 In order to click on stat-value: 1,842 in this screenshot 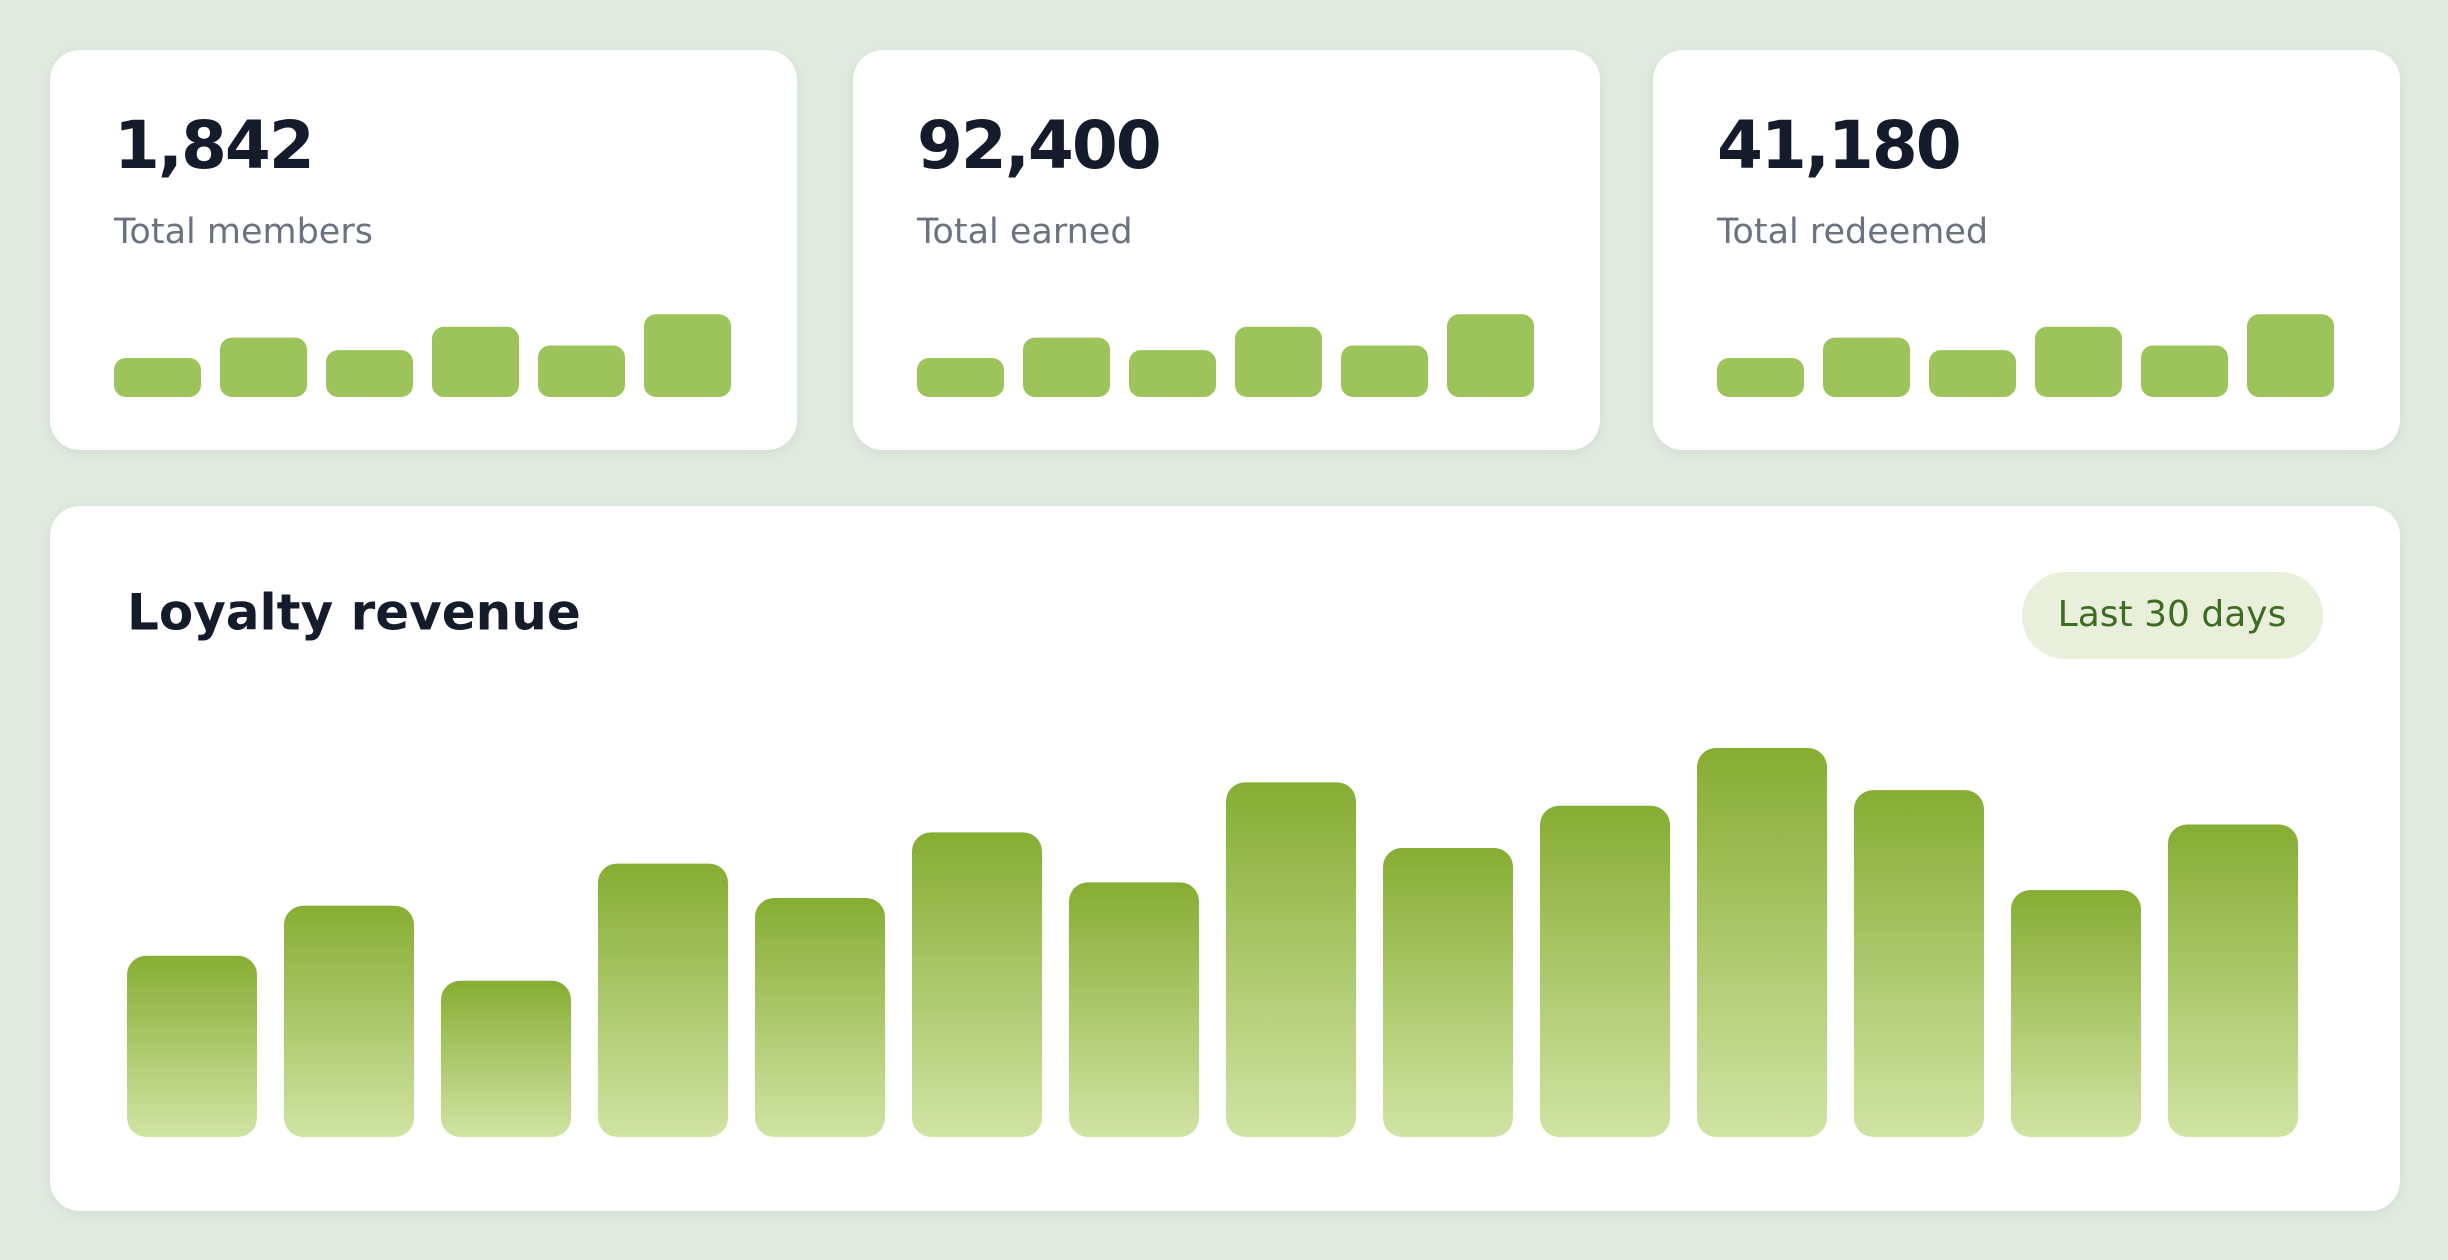, I will do `click(213, 145)`.